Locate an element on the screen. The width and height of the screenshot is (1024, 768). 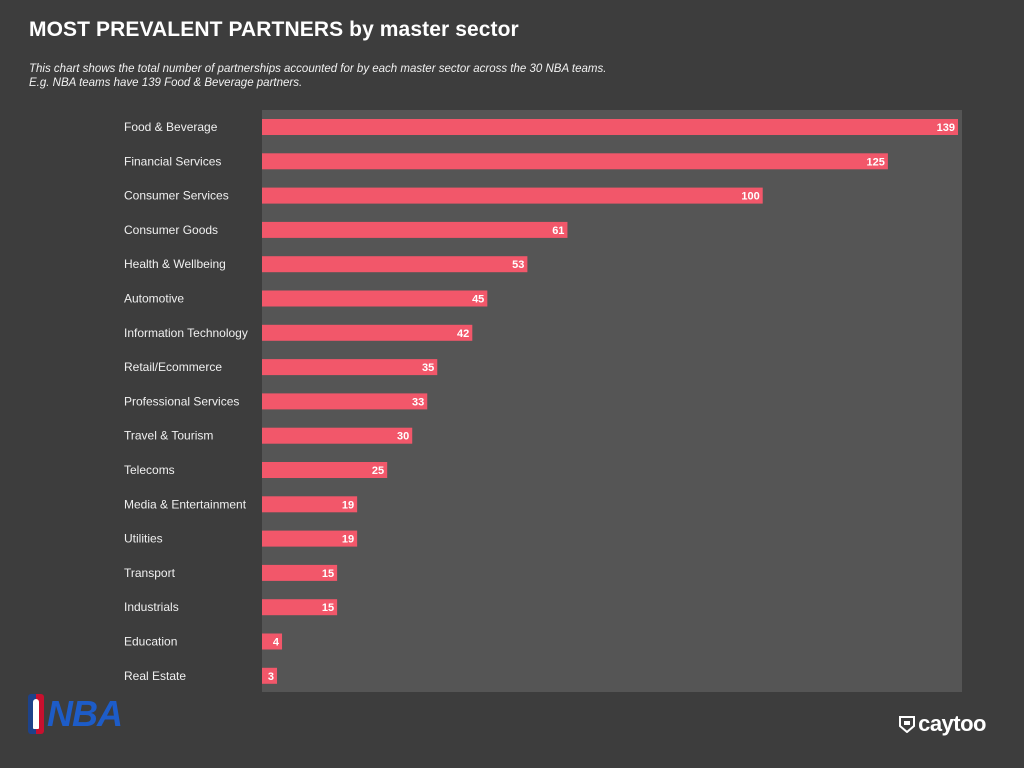
bar-value-label: 3 is located at coordinates (271, 677).